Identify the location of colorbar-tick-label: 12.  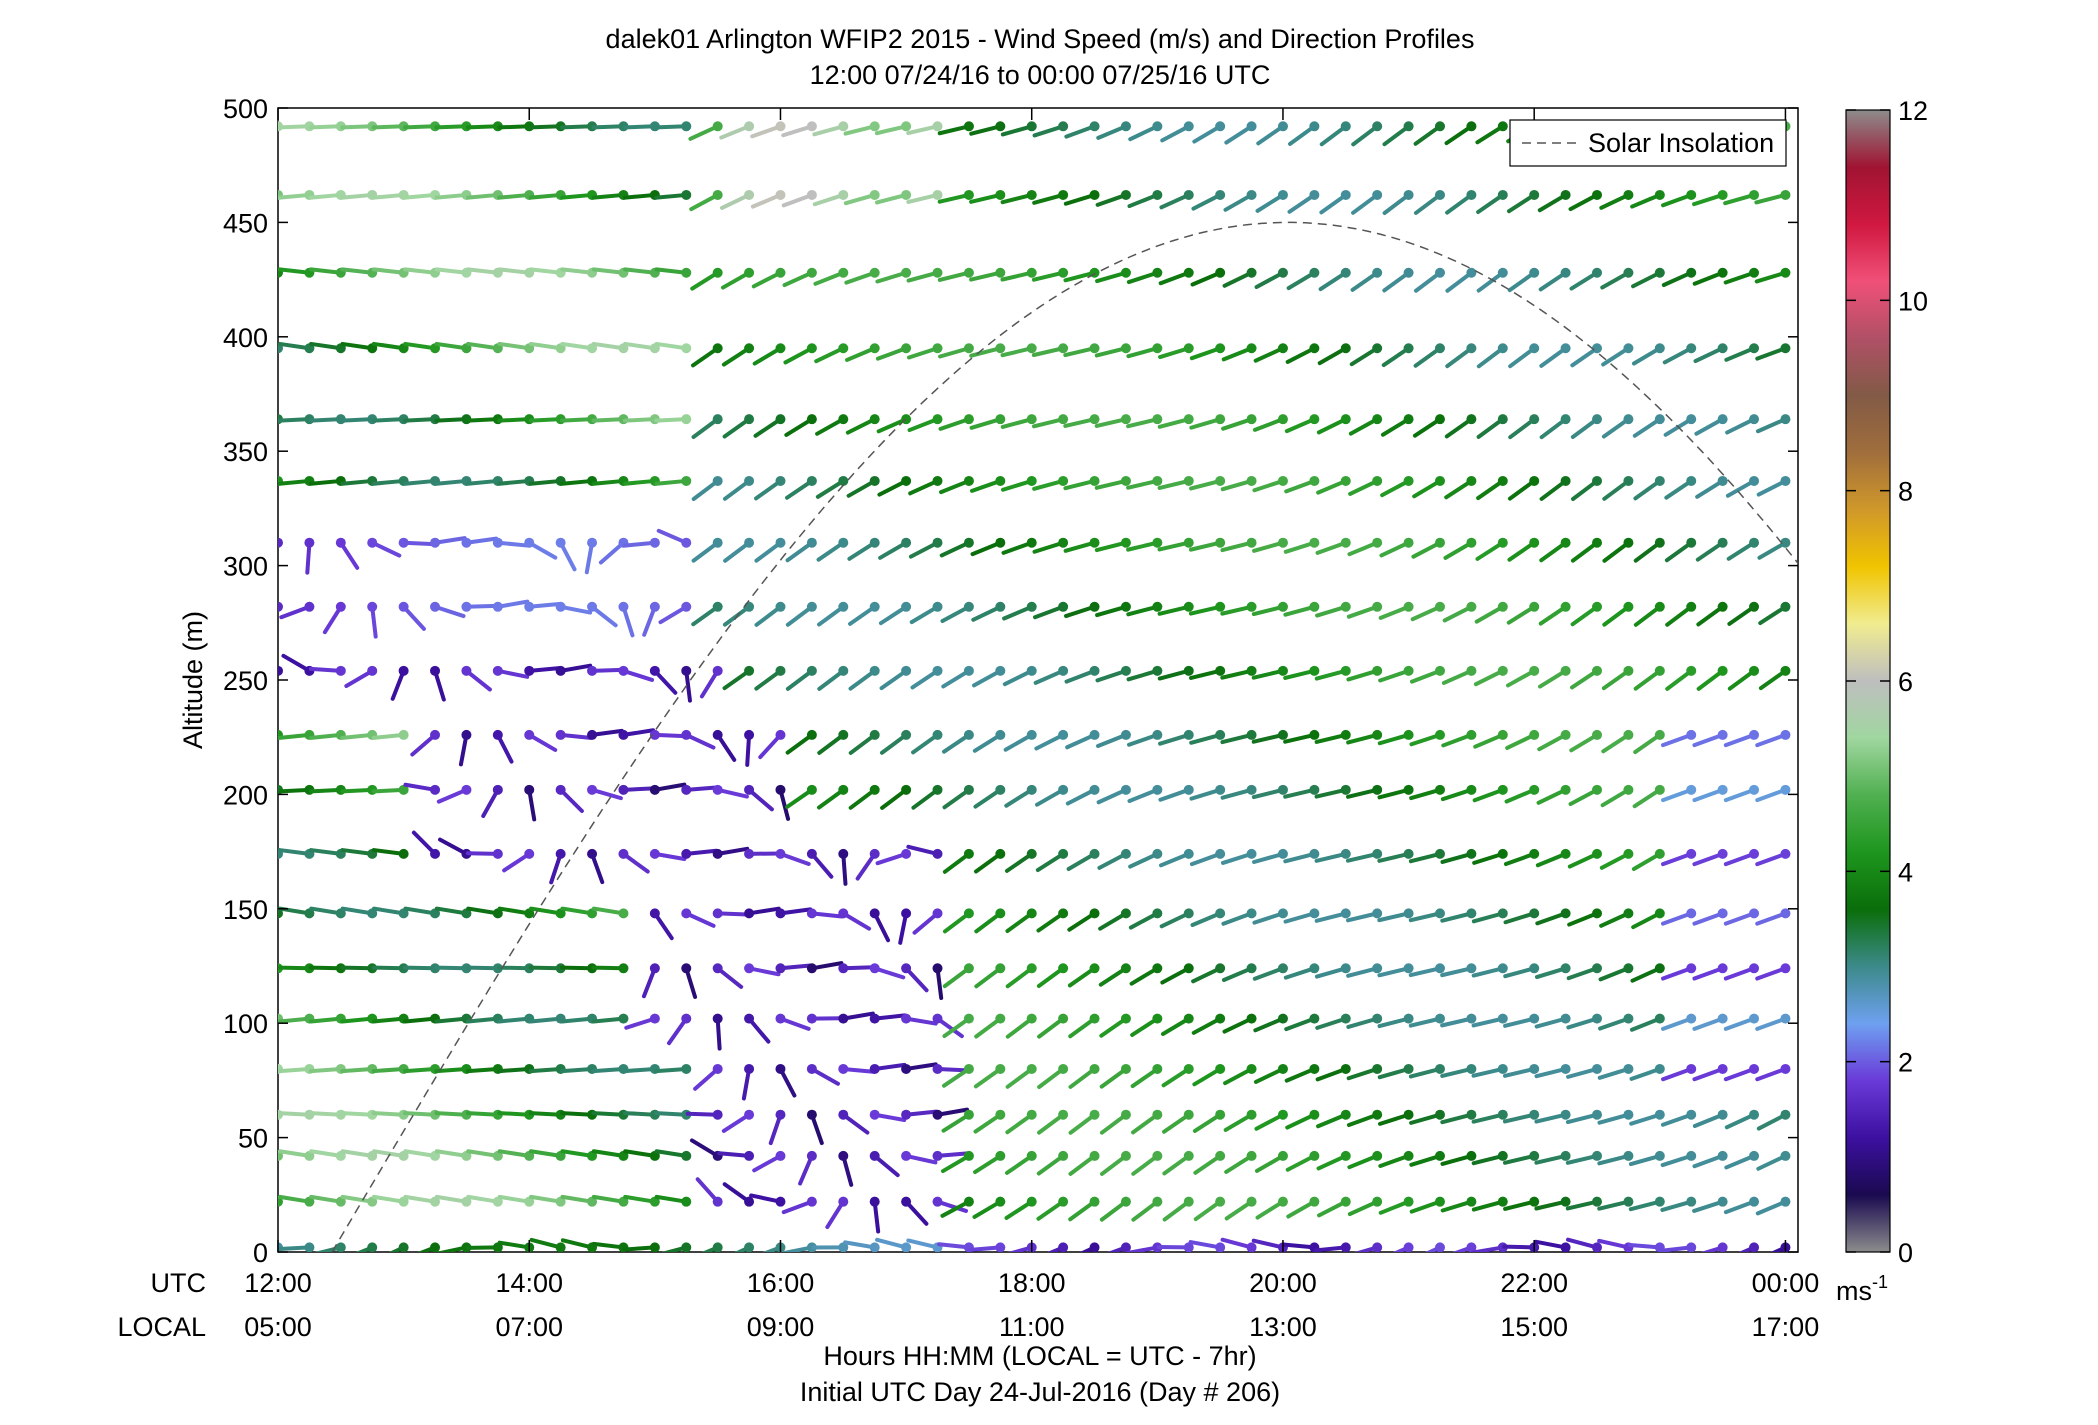
(1913, 111).